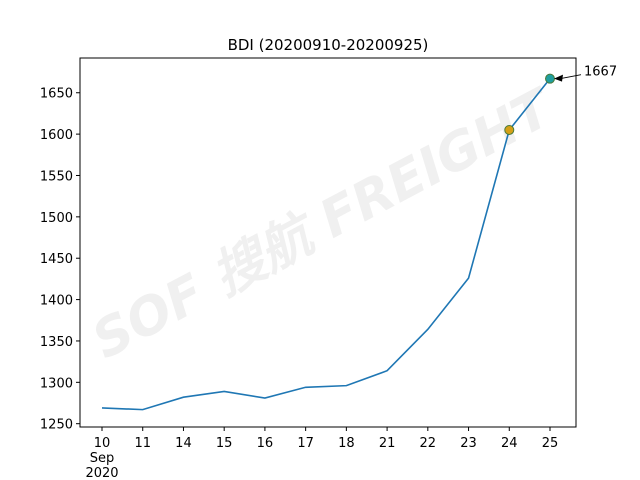  Describe the element at coordinates (56, 383) in the screenshot. I see `y-tick-label: 1300` at that location.